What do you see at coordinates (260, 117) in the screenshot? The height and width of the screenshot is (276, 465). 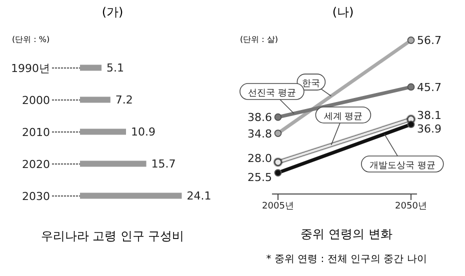 I see `data-label: 38.6` at bounding box center [260, 117].